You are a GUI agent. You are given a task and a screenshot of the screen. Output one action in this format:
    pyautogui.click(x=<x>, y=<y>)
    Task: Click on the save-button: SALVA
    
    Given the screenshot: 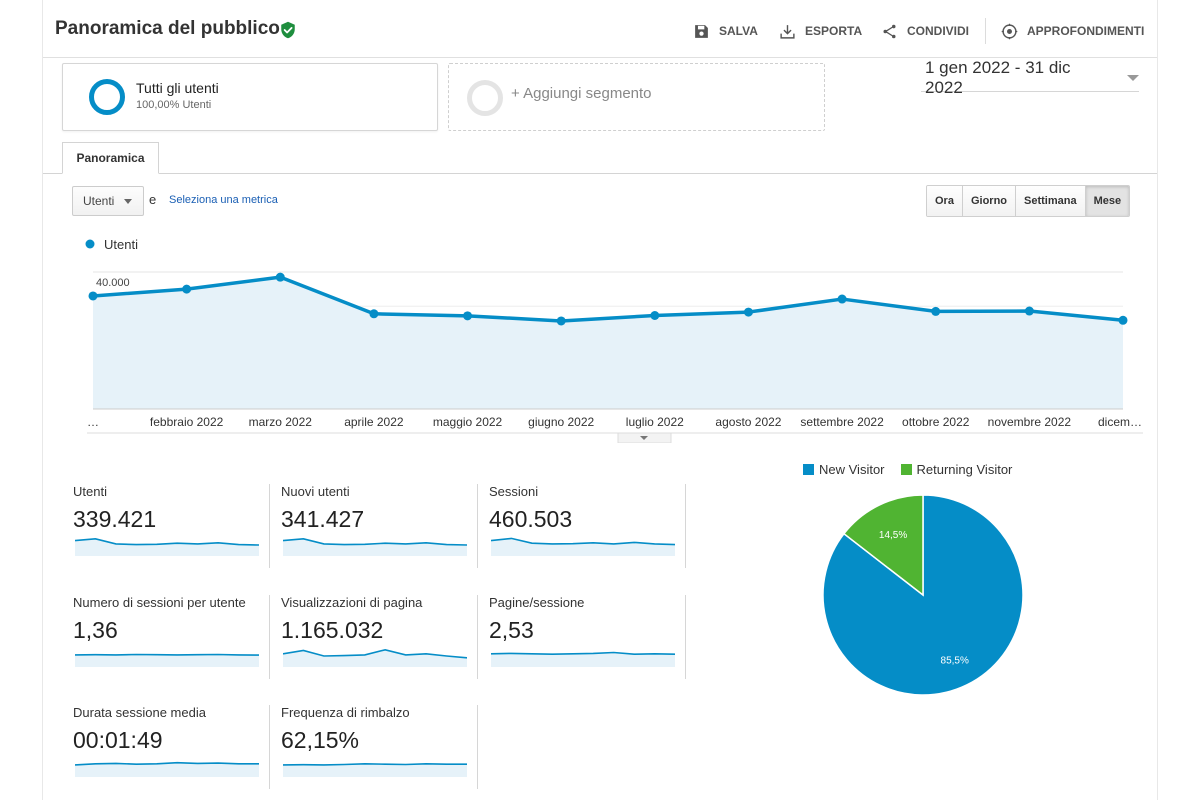 What is the action you would take?
    pyautogui.click(x=725, y=31)
    